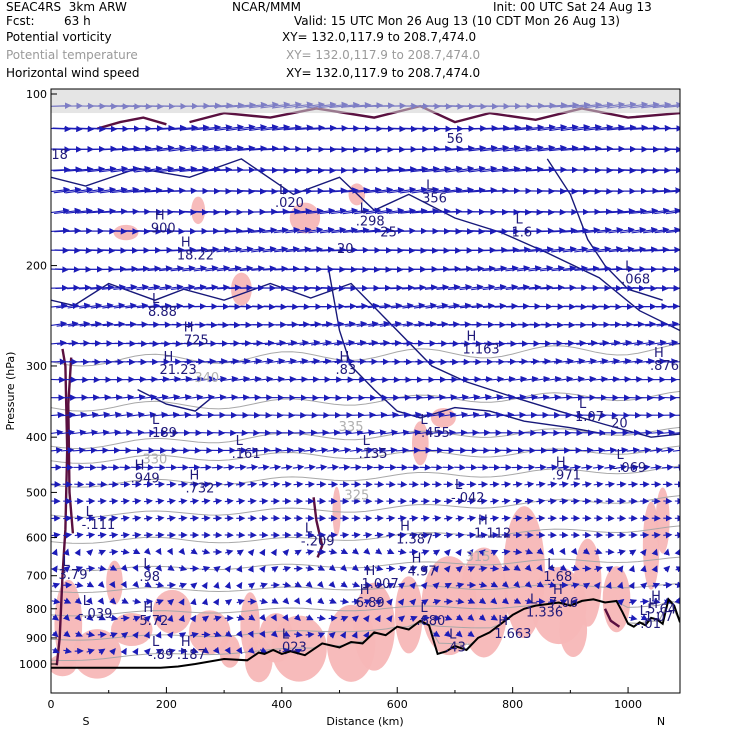  What do you see at coordinates (162, 312) in the screenshot?
I see `extremum-value-label: 8.88` at bounding box center [162, 312].